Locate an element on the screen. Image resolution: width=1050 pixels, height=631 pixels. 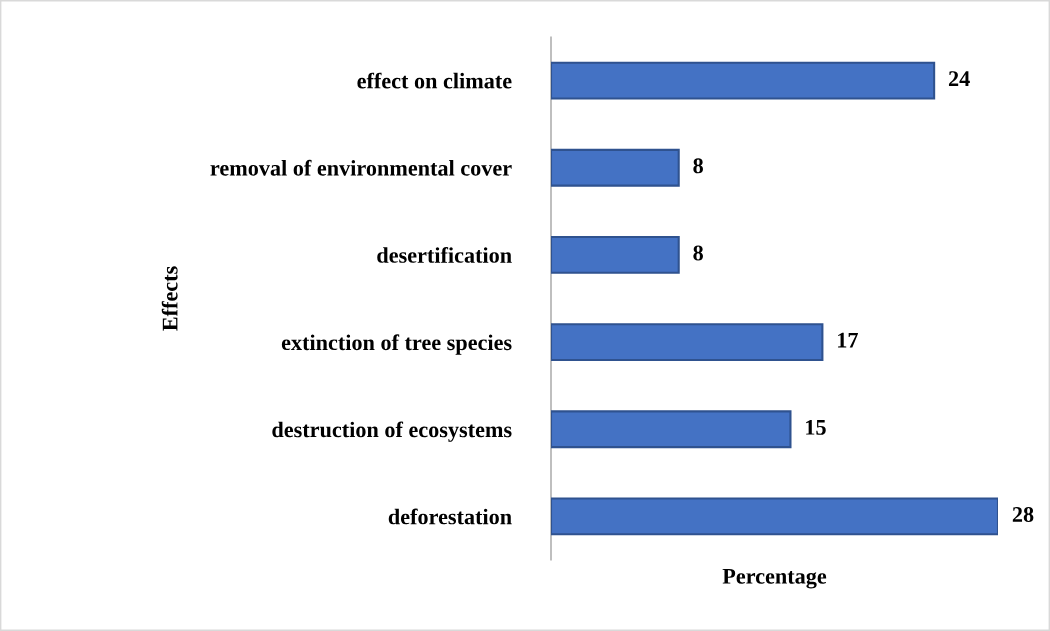
y-tick-label: removal of environmental cover is located at coordinates (361, 167).